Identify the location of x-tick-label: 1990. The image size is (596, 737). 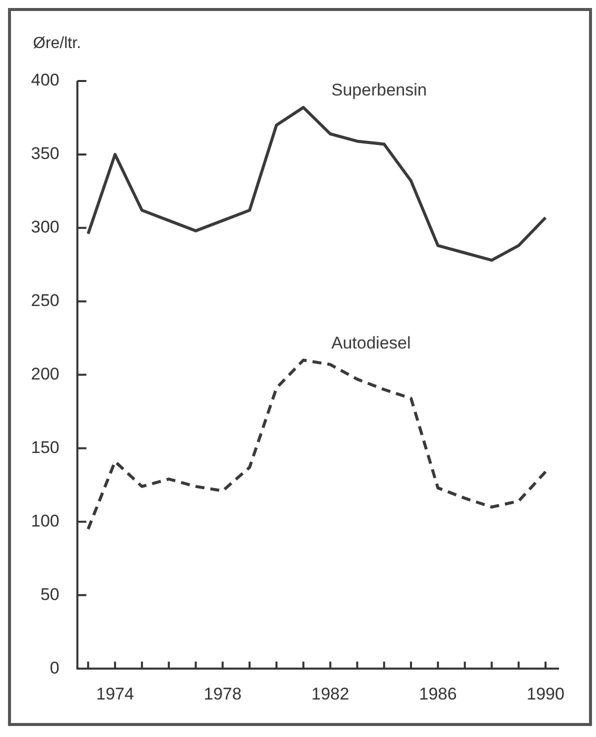
(545, 694).